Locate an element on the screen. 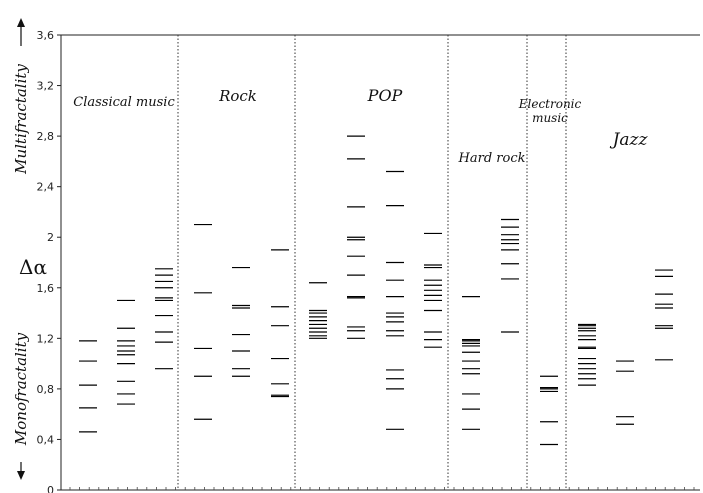 Image resolution: width=703 pixels, height=493 pixels. y-bottom-label-monofractality: Monofractality is located at coordinates (21, 389).